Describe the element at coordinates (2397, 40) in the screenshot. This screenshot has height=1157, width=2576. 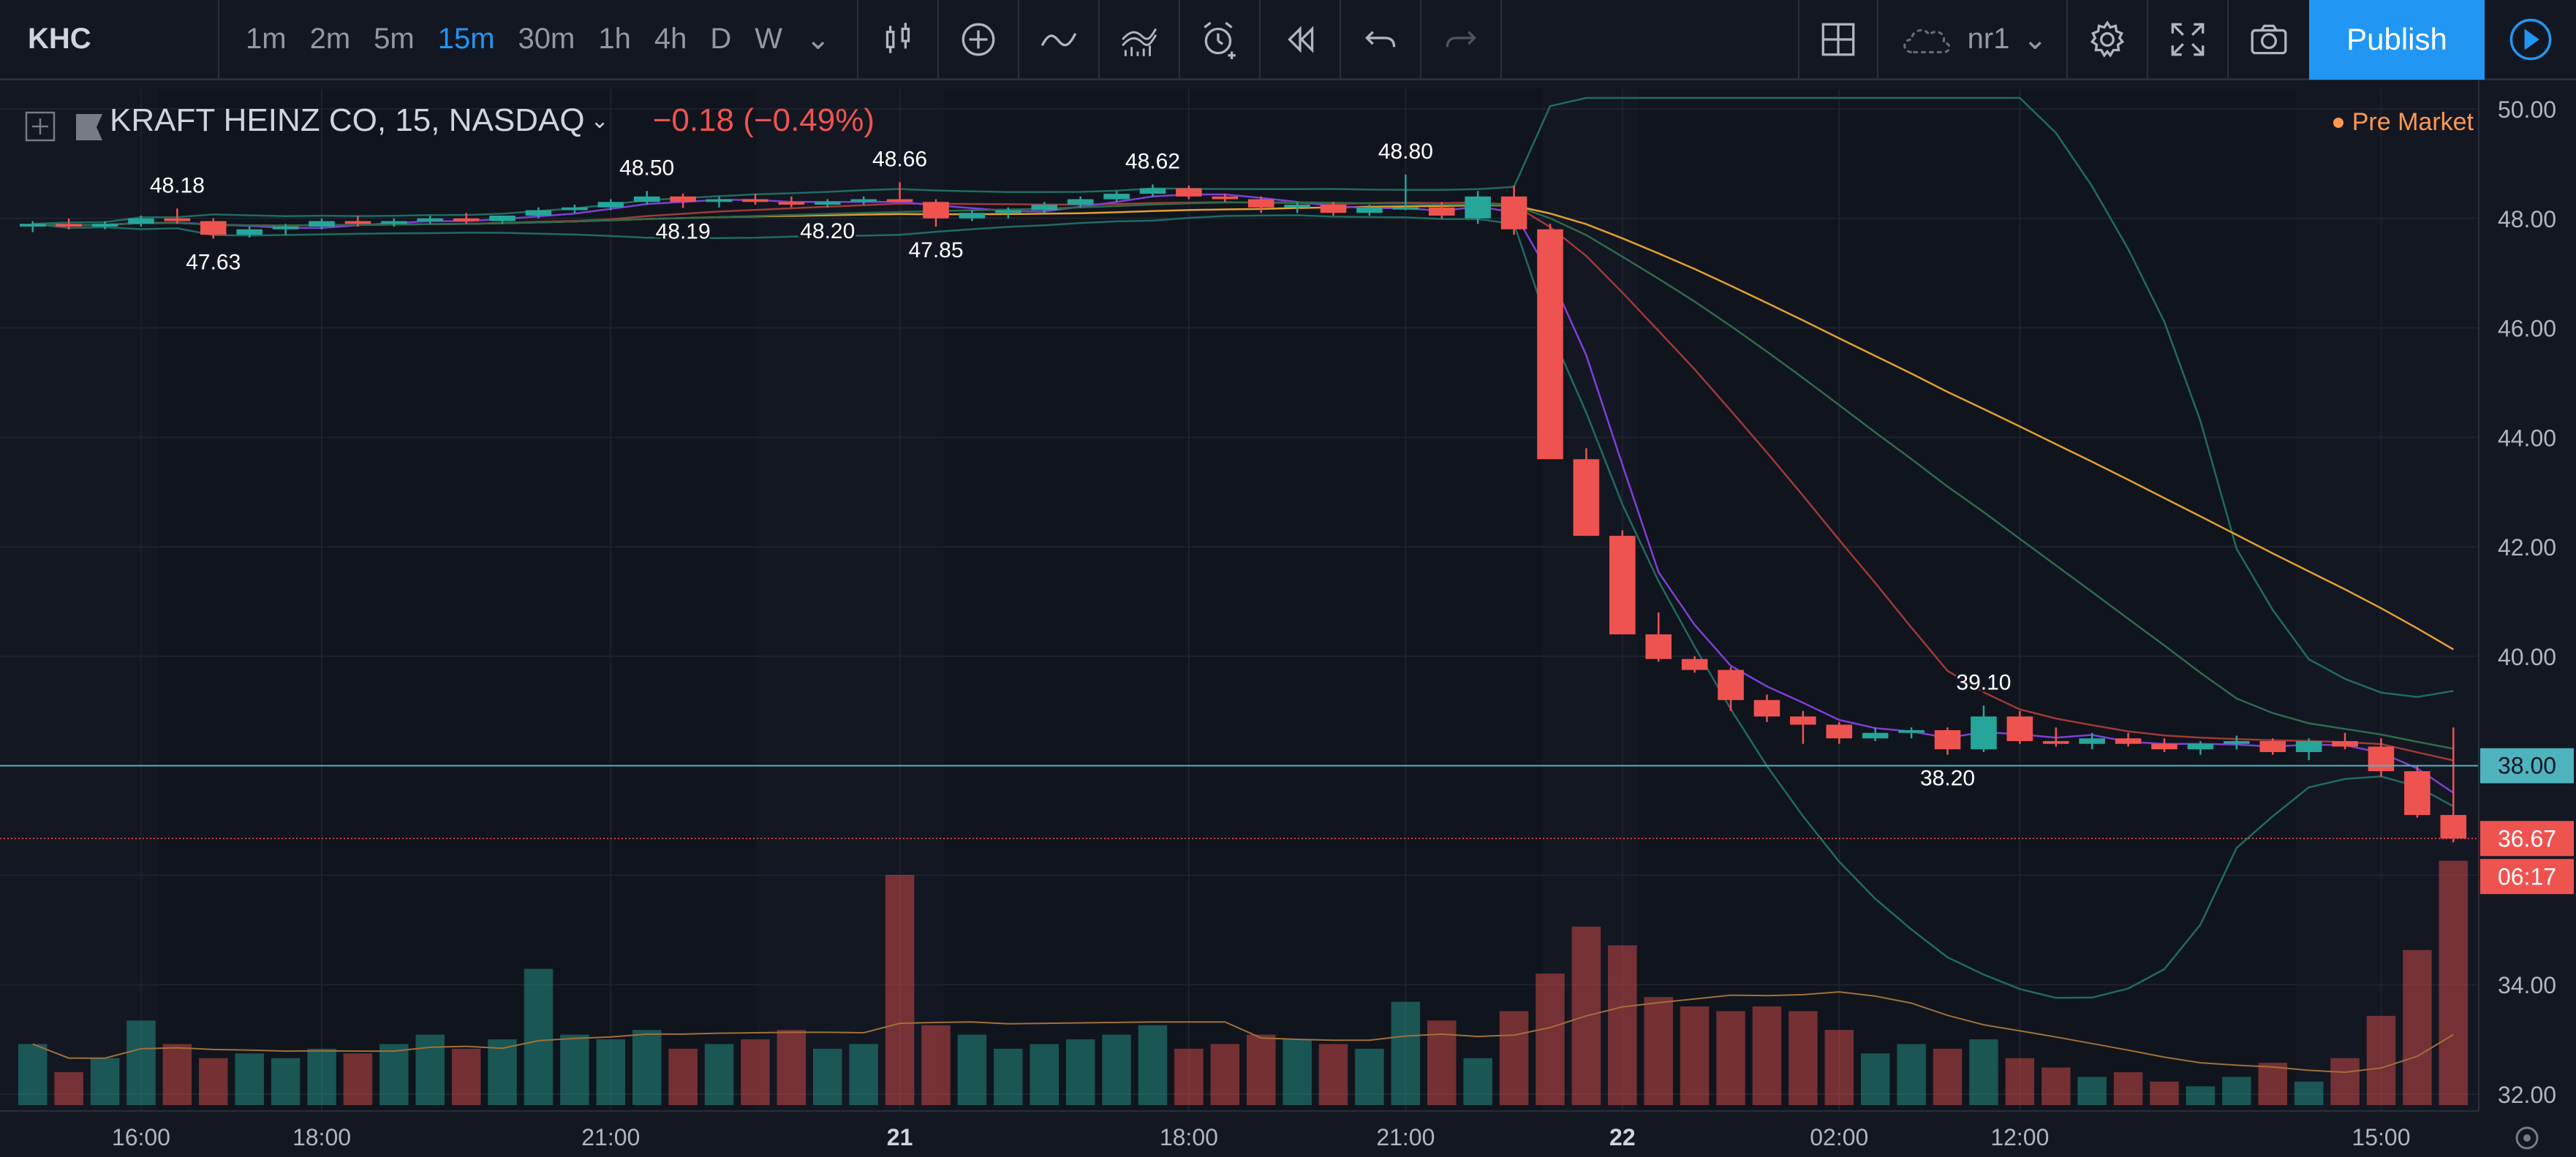
I see `publish-button: Publish` at that location.